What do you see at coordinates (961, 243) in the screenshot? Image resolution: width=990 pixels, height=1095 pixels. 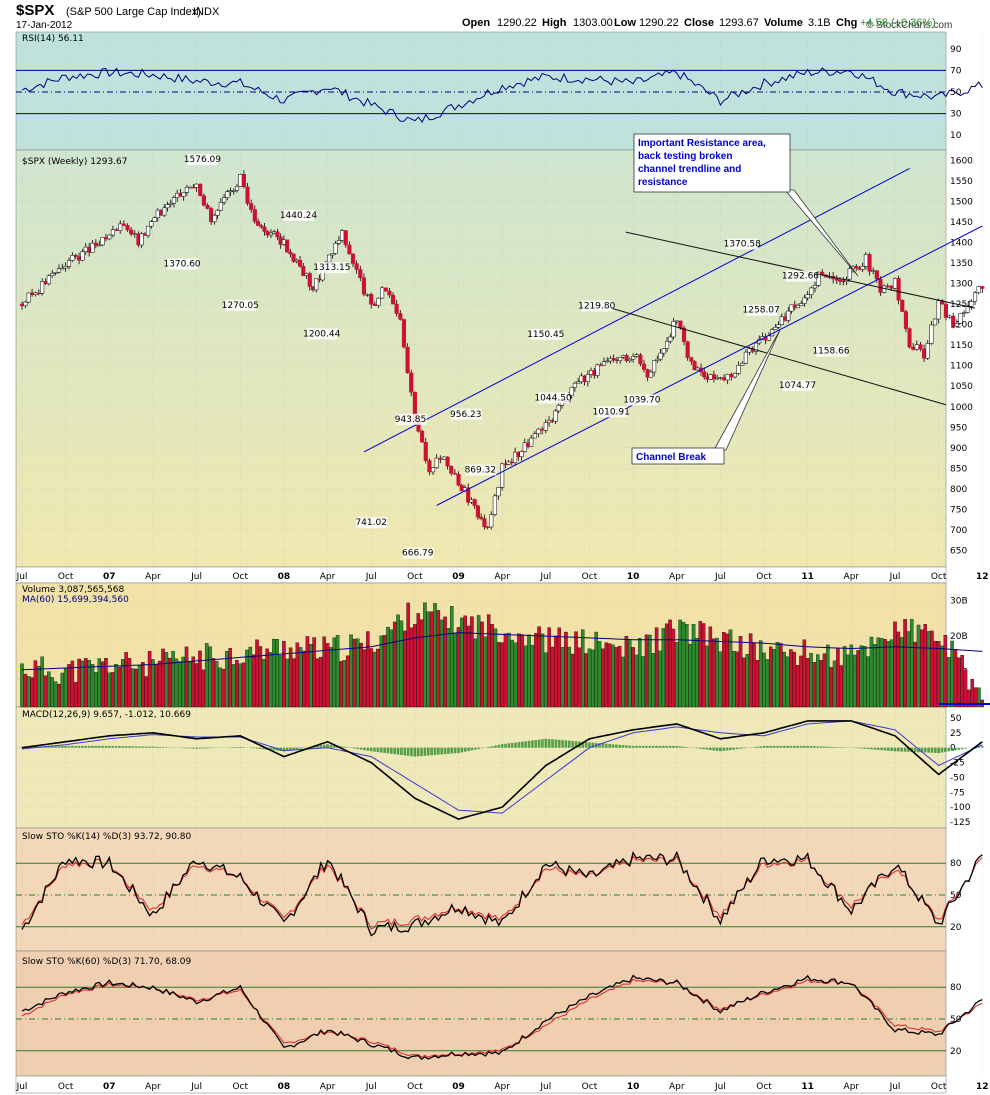 I see `price-y-tick: 1400` at bounding box center [961, 243].